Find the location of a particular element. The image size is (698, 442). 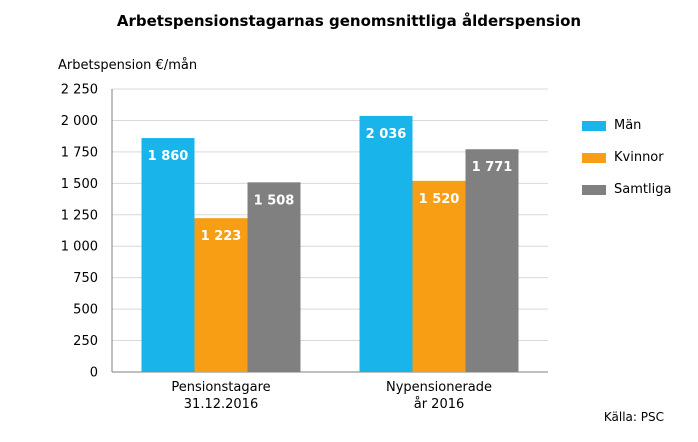

legend-item-kvinnor: Kvinnor is located at coordinates (626, 157).